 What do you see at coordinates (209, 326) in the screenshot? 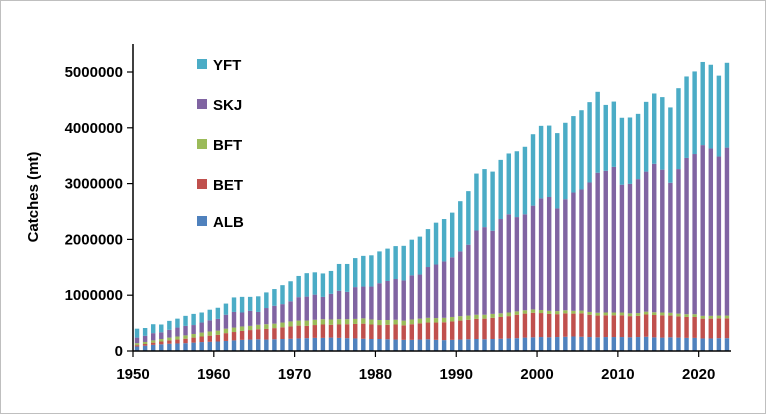
I see `bar-skj-1959` at bounding box center [209, 326].